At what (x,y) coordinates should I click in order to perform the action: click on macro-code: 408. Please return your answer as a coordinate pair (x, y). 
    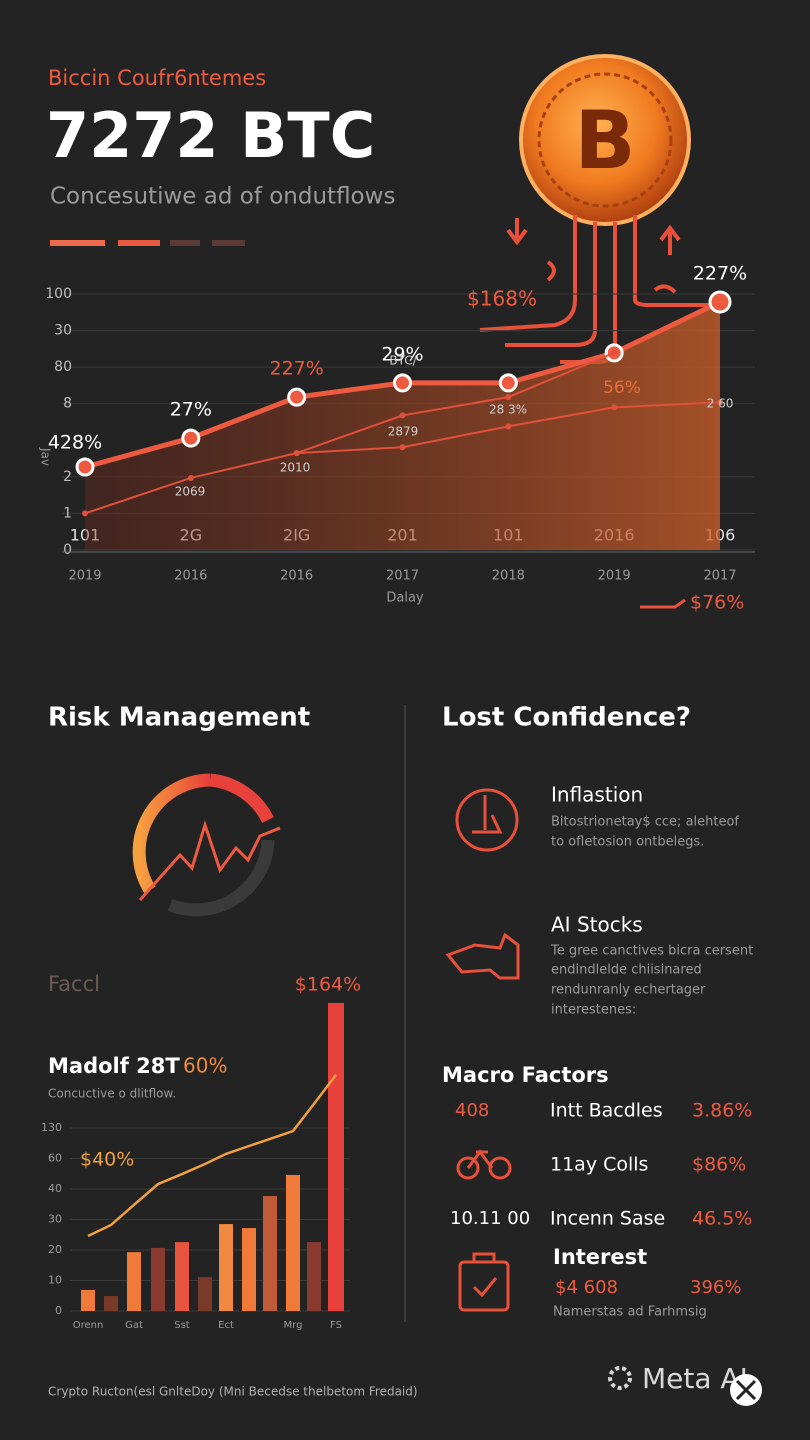
    Looking at the image, I should click on (472, 1110).